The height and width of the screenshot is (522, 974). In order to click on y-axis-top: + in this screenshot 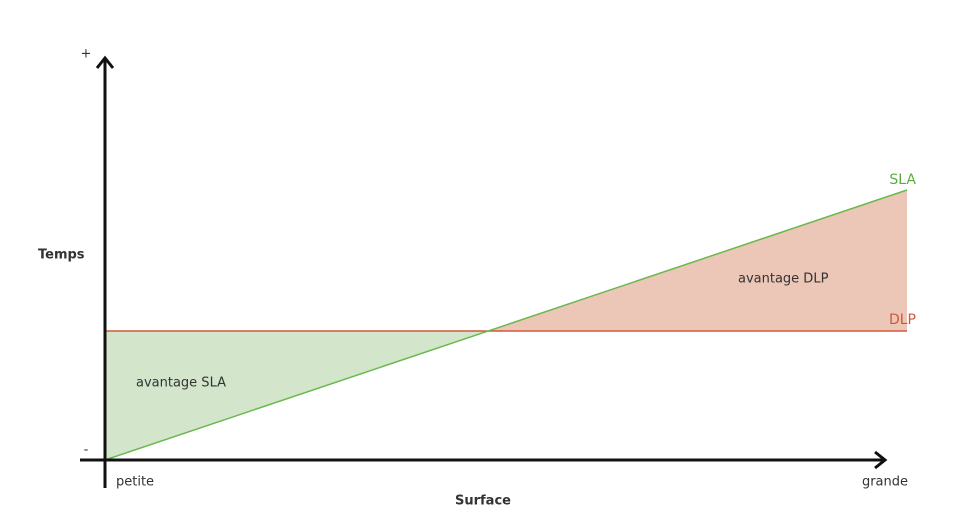, I will do `click(86, 54)`.